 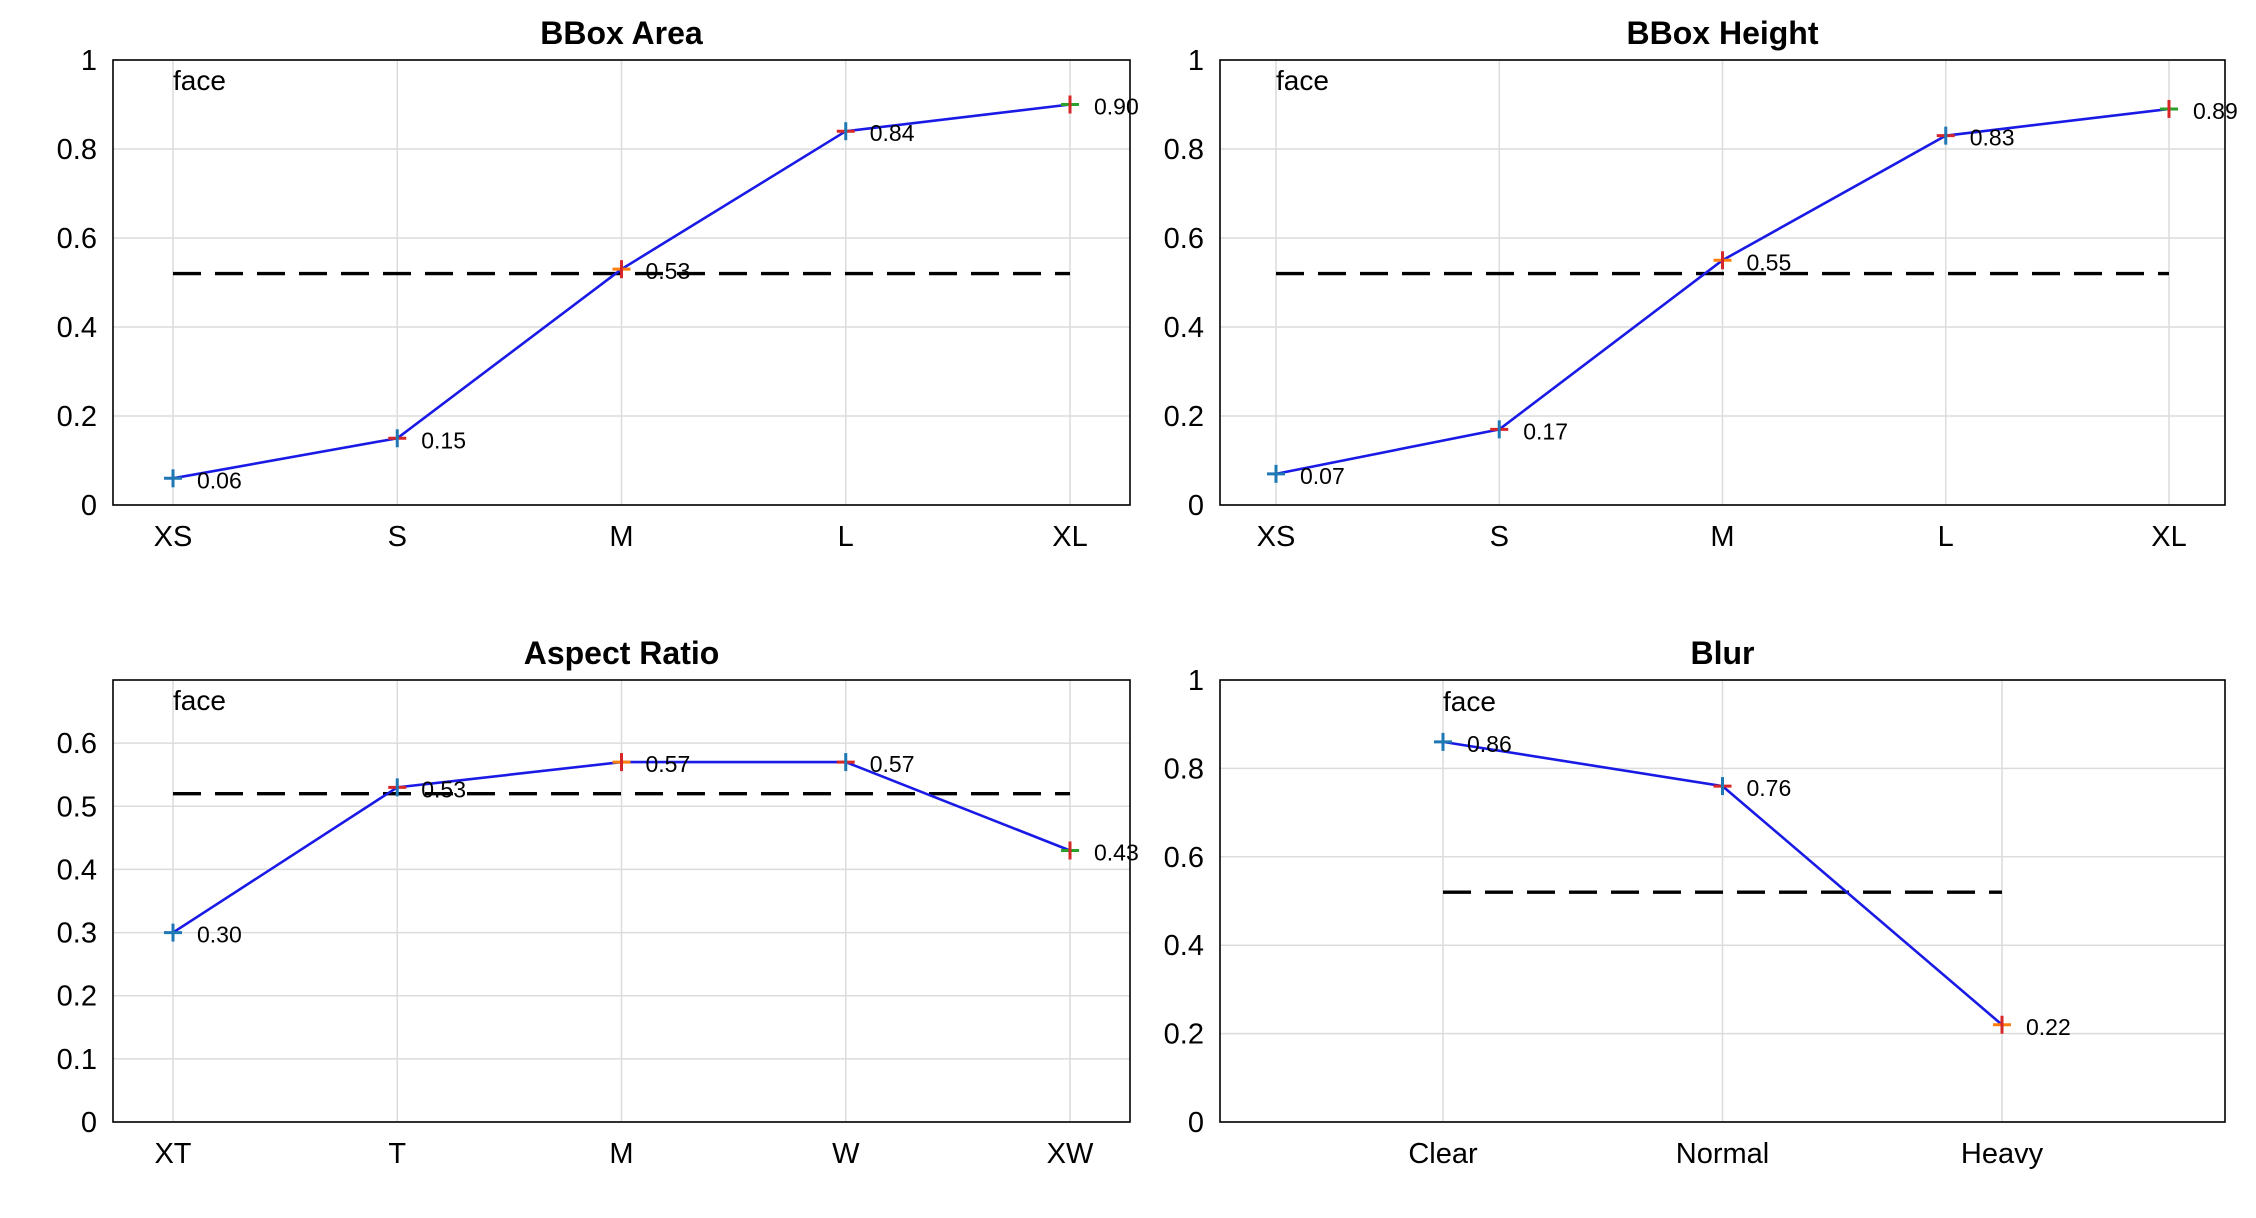 What do you see at coordinates (1769, 788) in the screenshot?
I see `data-label: 0.76` at bounding box center [1769, 788].